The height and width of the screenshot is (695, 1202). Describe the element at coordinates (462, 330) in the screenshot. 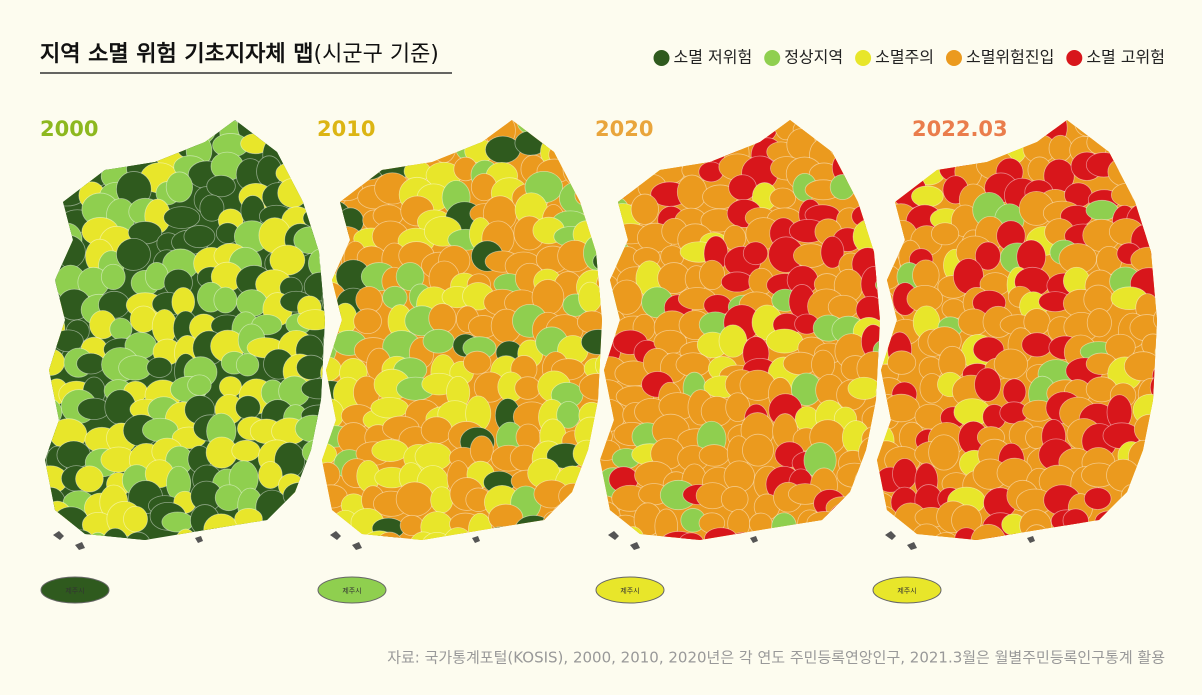

I see `province-map` at that location.